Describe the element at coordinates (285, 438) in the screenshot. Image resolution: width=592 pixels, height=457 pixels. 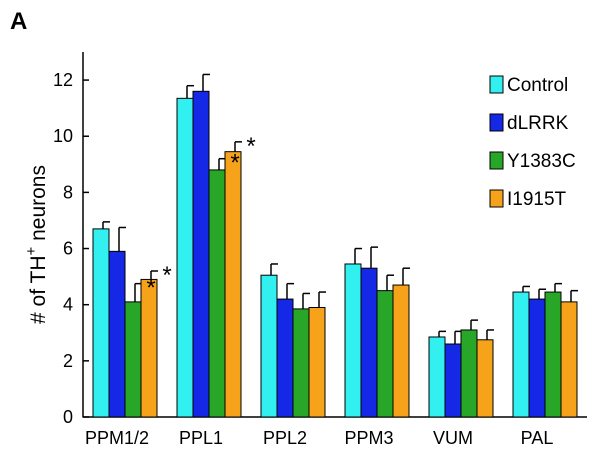
I see `x-tick-label: PPL2` at that location.